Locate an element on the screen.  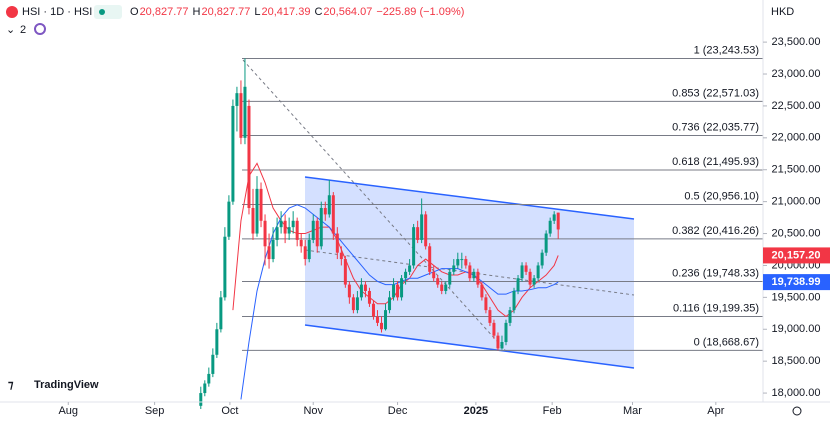
y-tick-label: 18,500.00 is located at coordinates (796, 361).